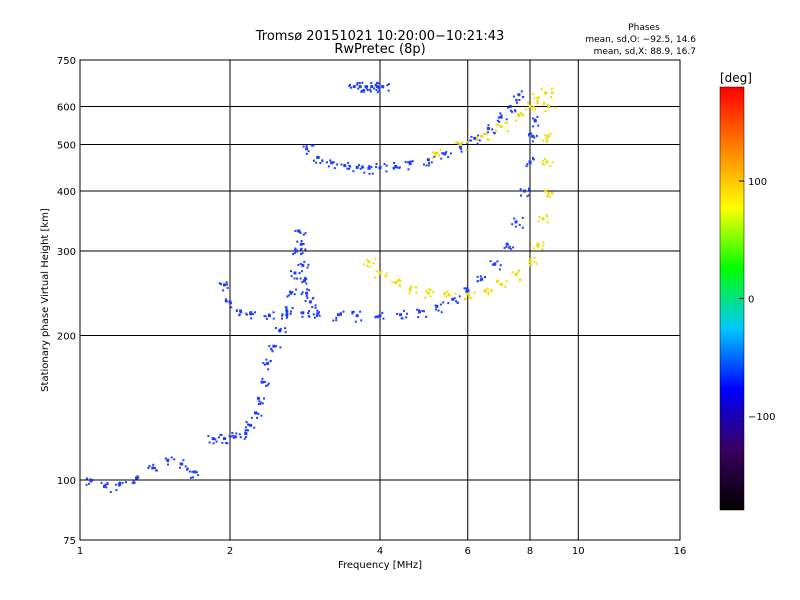  I want to click on data-point-x, so click(530, 262).